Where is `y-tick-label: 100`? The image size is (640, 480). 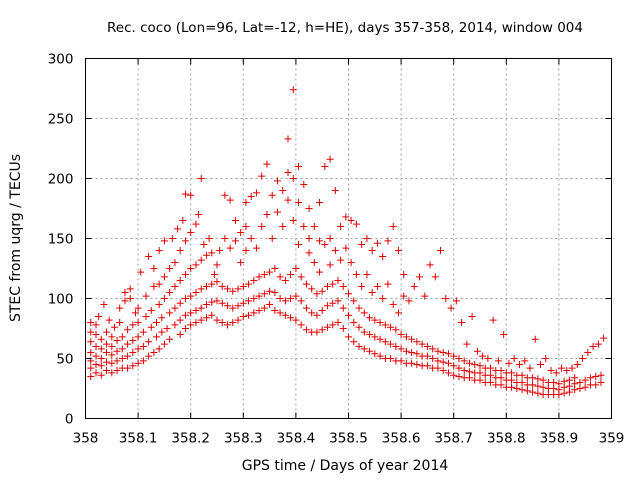
y-tick-label: 100 is located at coordinates (61, 300).